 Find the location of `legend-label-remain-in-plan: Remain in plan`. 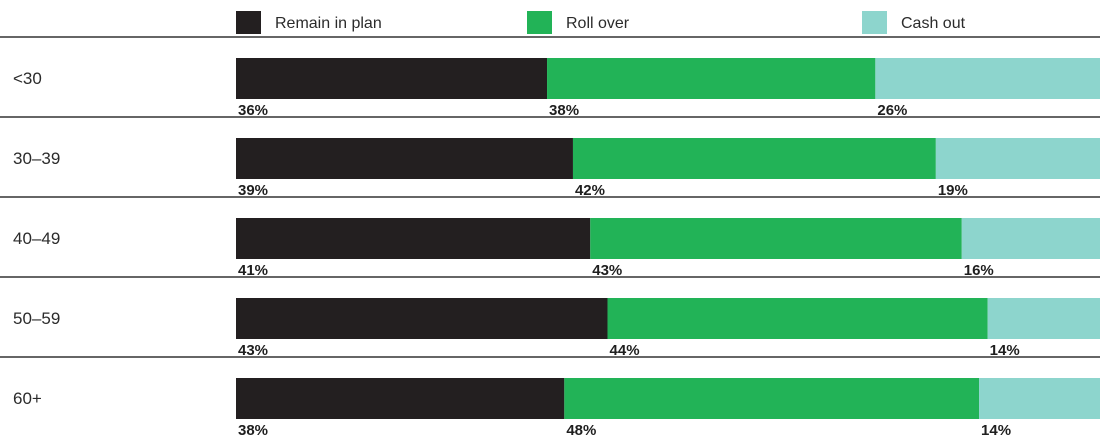

legend-label-remain-in-plan: Remain in plan is located at coordinates (328, 23).